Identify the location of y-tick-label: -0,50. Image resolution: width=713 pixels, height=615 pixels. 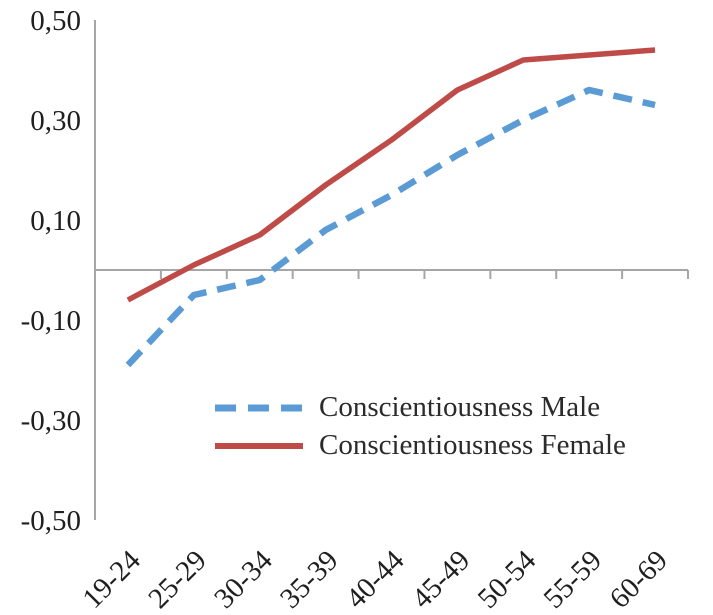
(51, 521).